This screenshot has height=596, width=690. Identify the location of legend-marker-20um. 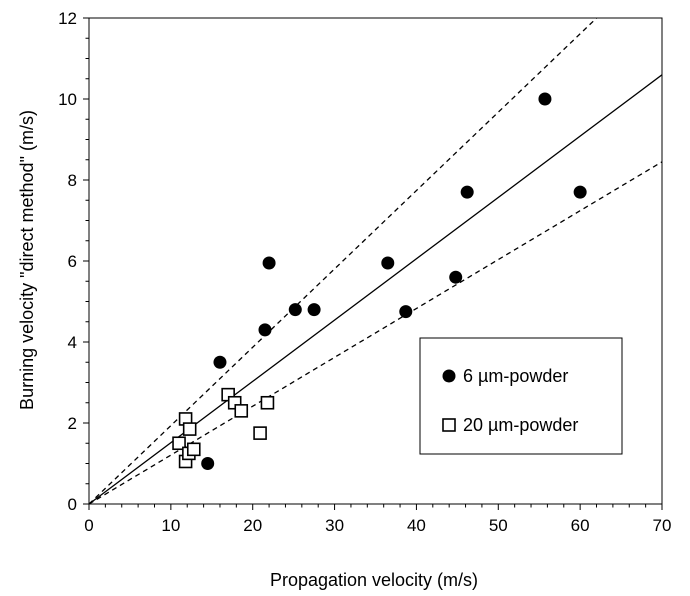
(449, 425).